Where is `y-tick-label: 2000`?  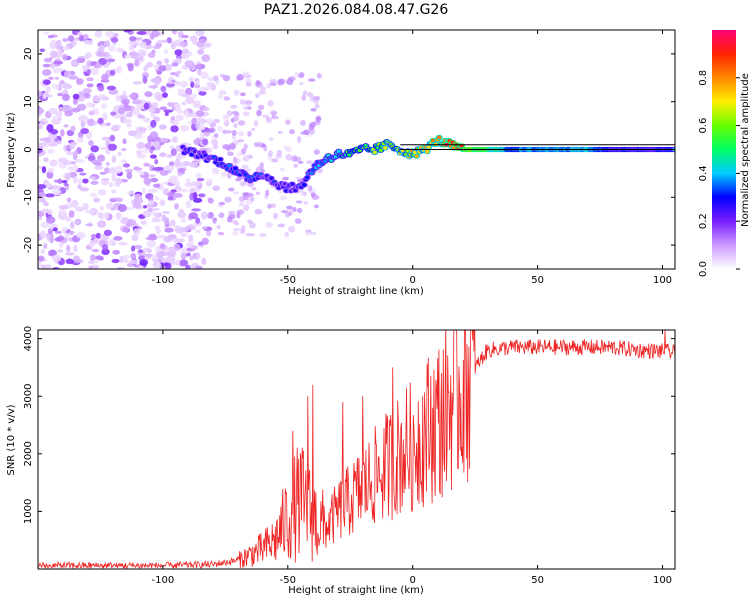
y-tick-label: 2000 is located at coordinates (28, 453).